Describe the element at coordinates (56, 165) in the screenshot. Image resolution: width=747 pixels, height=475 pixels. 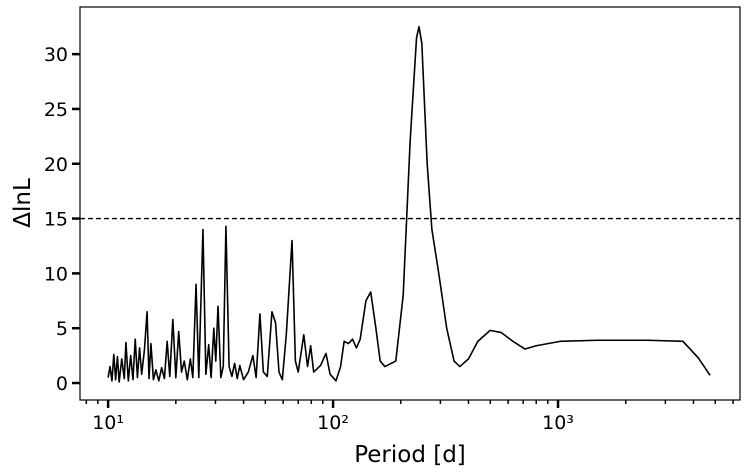
I see `y-tick-label: 20` at that location.